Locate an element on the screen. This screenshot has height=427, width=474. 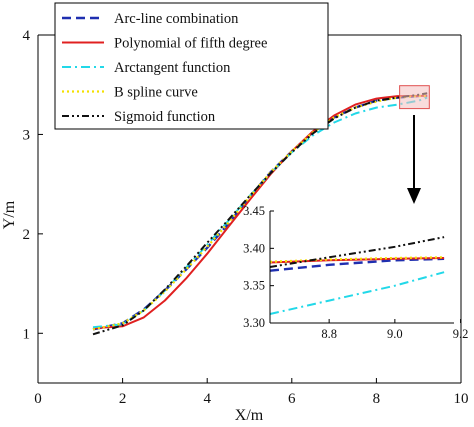
zoom-highlight-box is located at coordinates (414, 97).